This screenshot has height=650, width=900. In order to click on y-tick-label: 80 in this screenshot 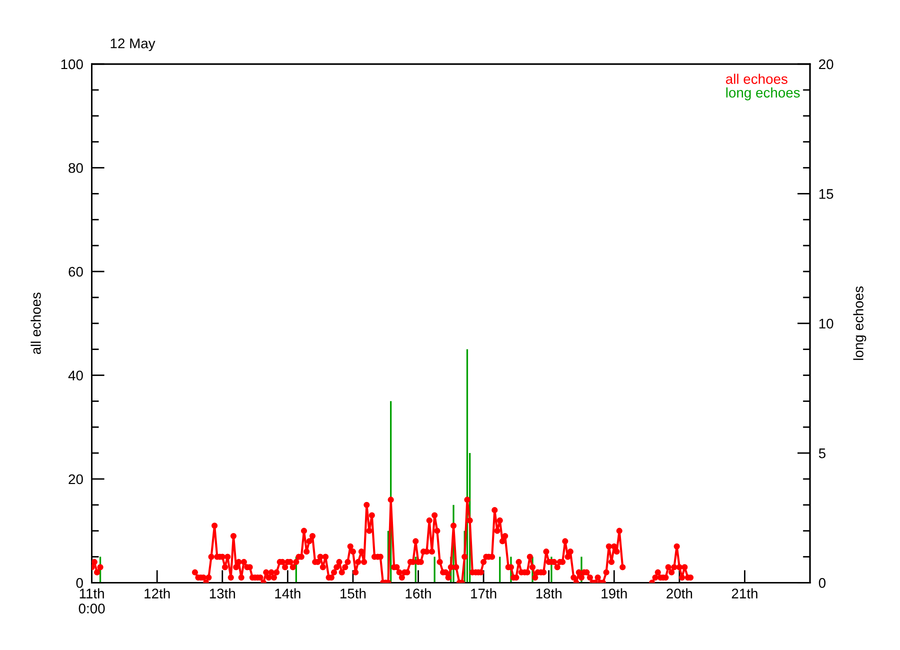, I will do `click(75, 168)`.